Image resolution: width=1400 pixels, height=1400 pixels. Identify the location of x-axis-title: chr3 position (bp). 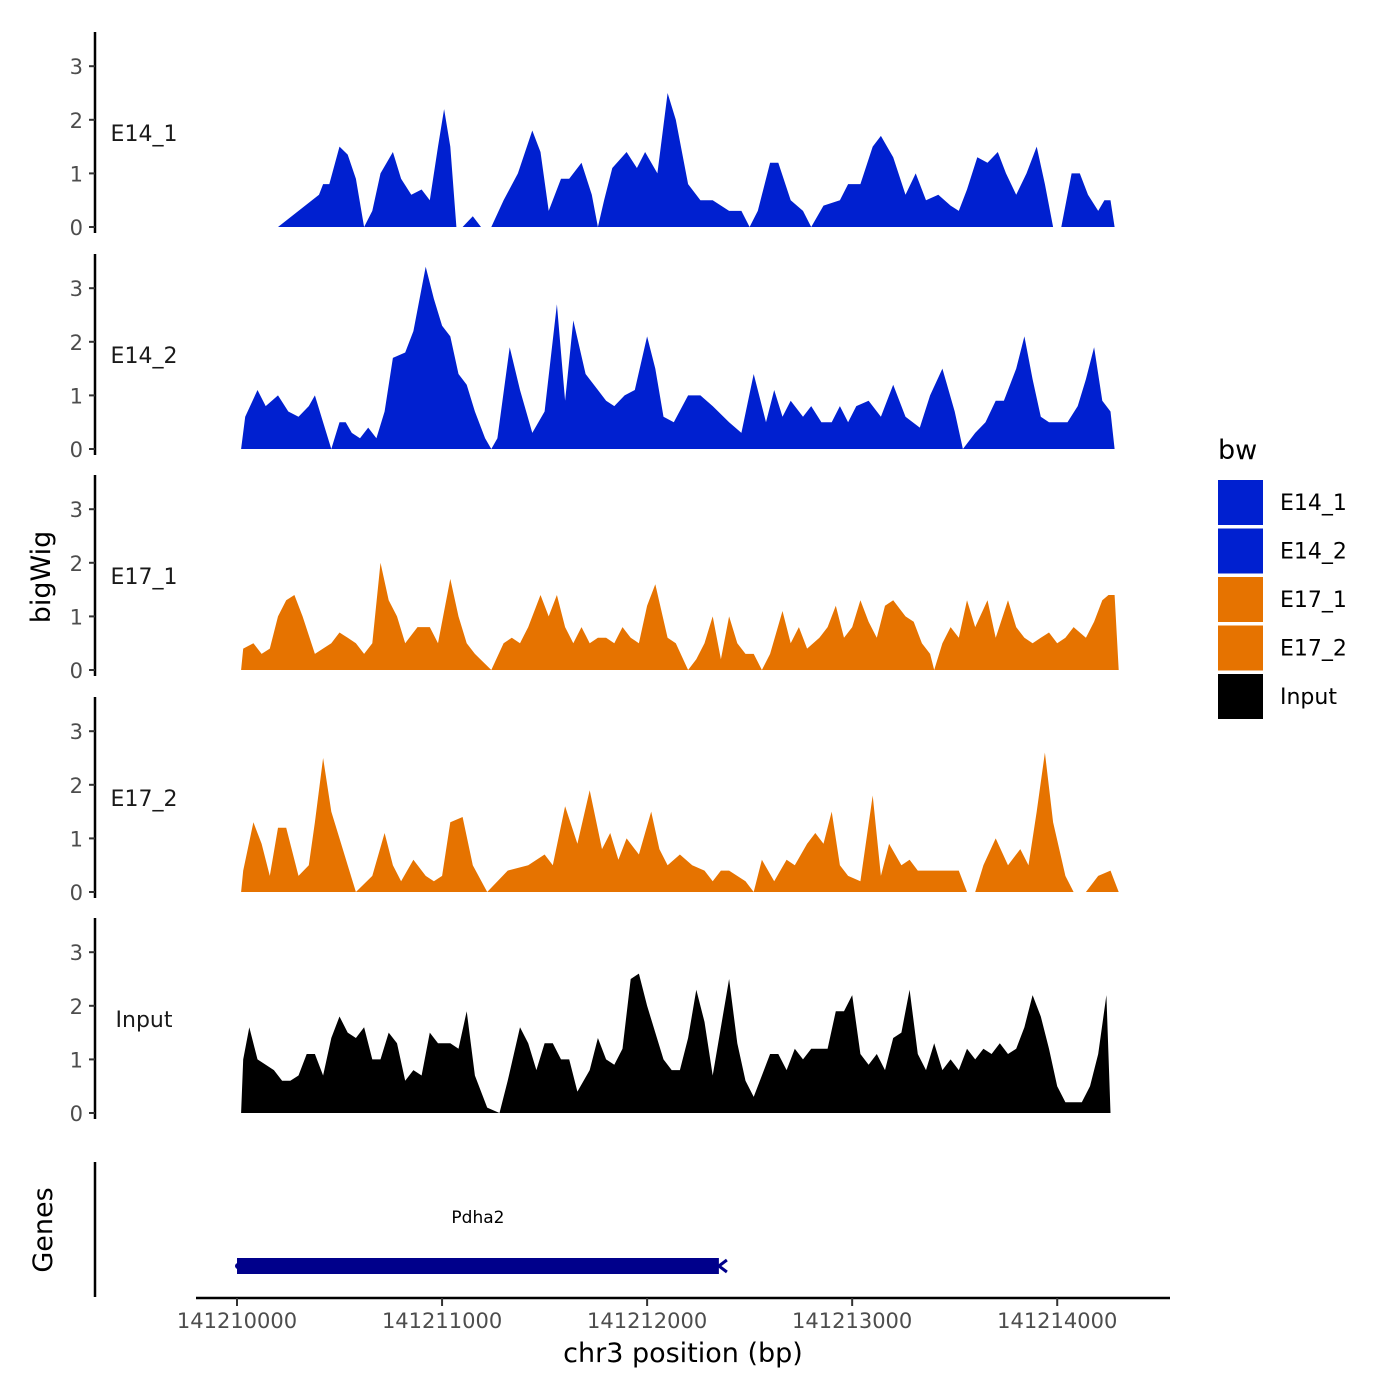
(683, 1353).